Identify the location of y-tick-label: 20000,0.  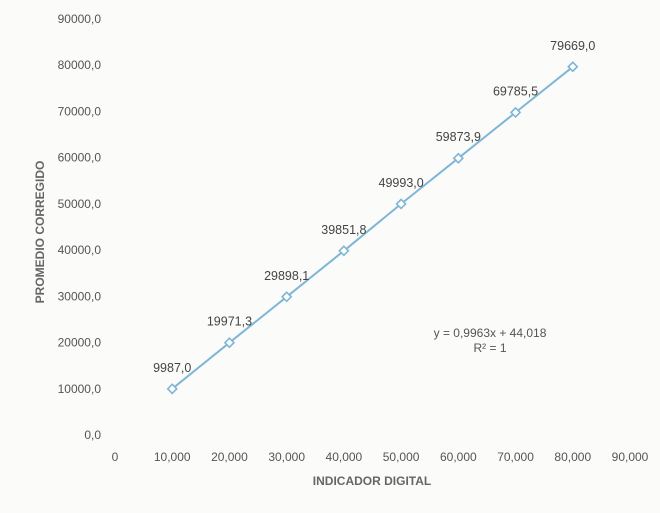
(80, 343).